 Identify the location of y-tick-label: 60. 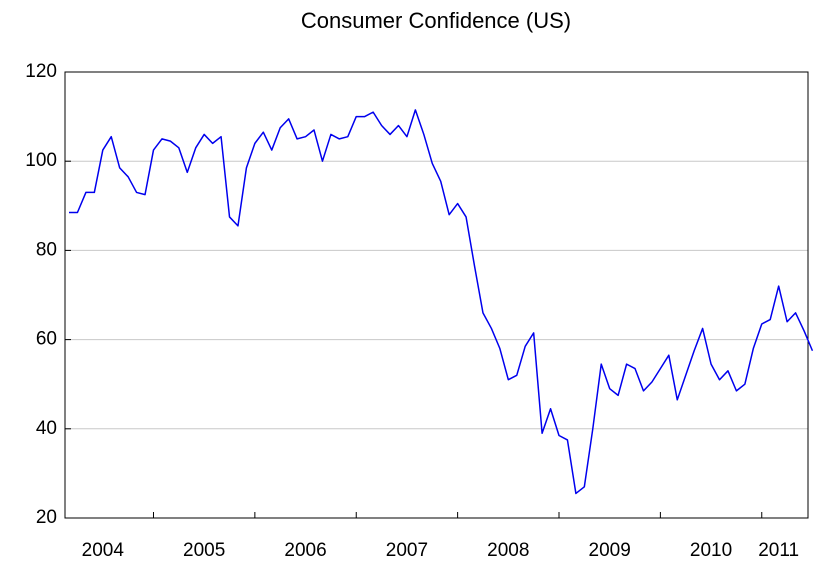
(46, 339).